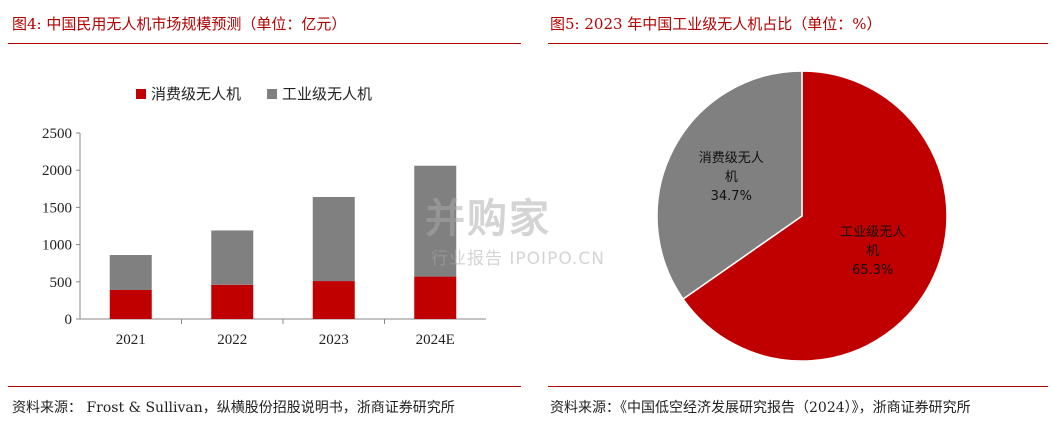 The height and width of the screenshot is (445, 1053). Describe the element at coordinates (57, 134) in the screenshot. I see `y-tick-label: 2500` at that location.